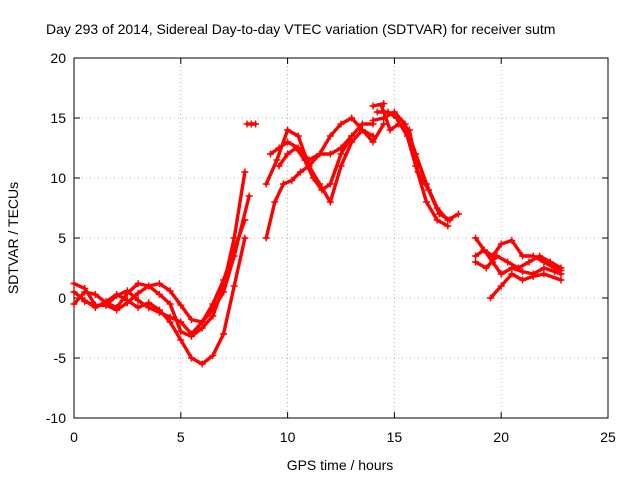 The width and height of the screenshot is (640, 480). I want to click on y-tick-label: 10, so click(58, 178).